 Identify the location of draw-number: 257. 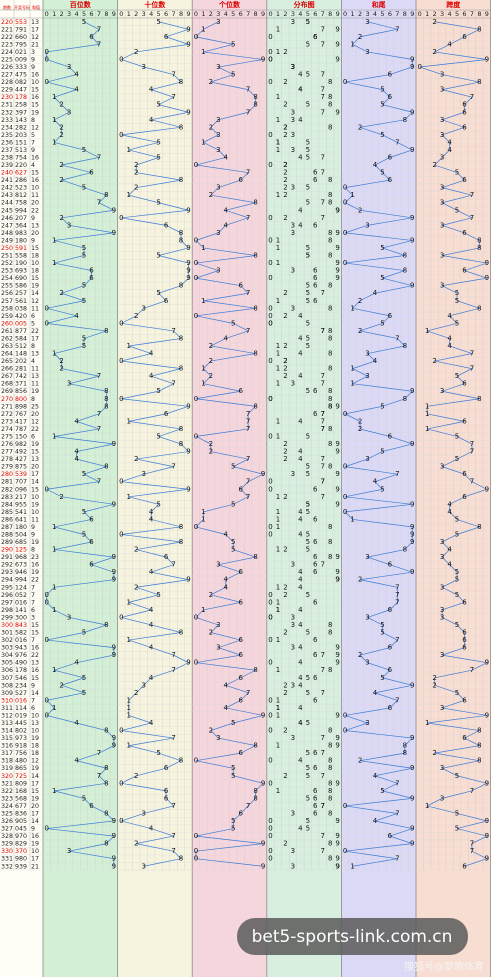
(21, 293).